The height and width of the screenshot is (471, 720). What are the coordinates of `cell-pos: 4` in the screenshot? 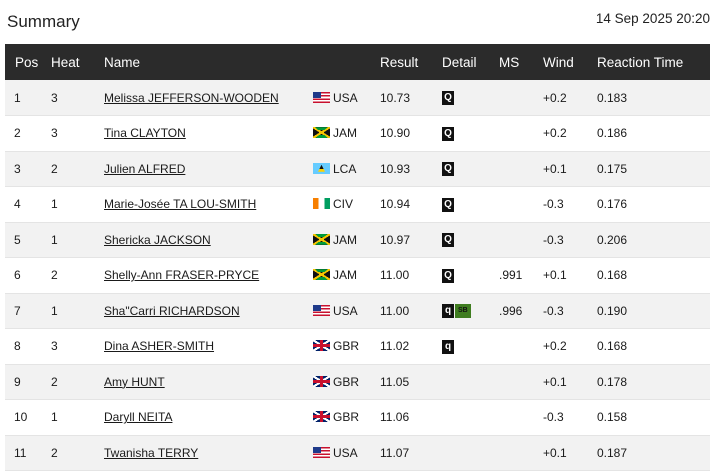 It's located at (28, 204).